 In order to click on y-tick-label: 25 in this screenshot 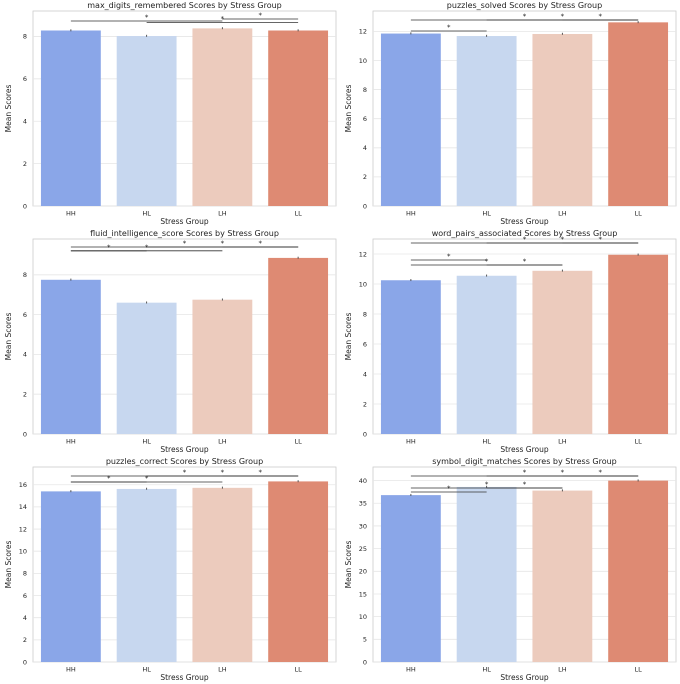, I will do `click(363, 549)`.